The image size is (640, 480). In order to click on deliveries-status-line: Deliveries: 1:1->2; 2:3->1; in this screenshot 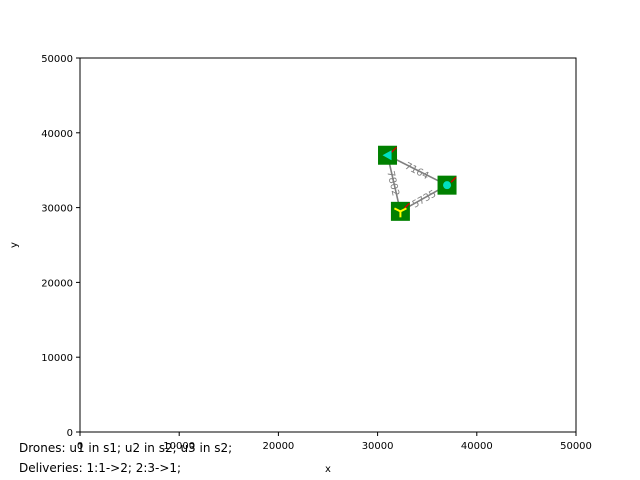, I will do `click(100, 468)`.